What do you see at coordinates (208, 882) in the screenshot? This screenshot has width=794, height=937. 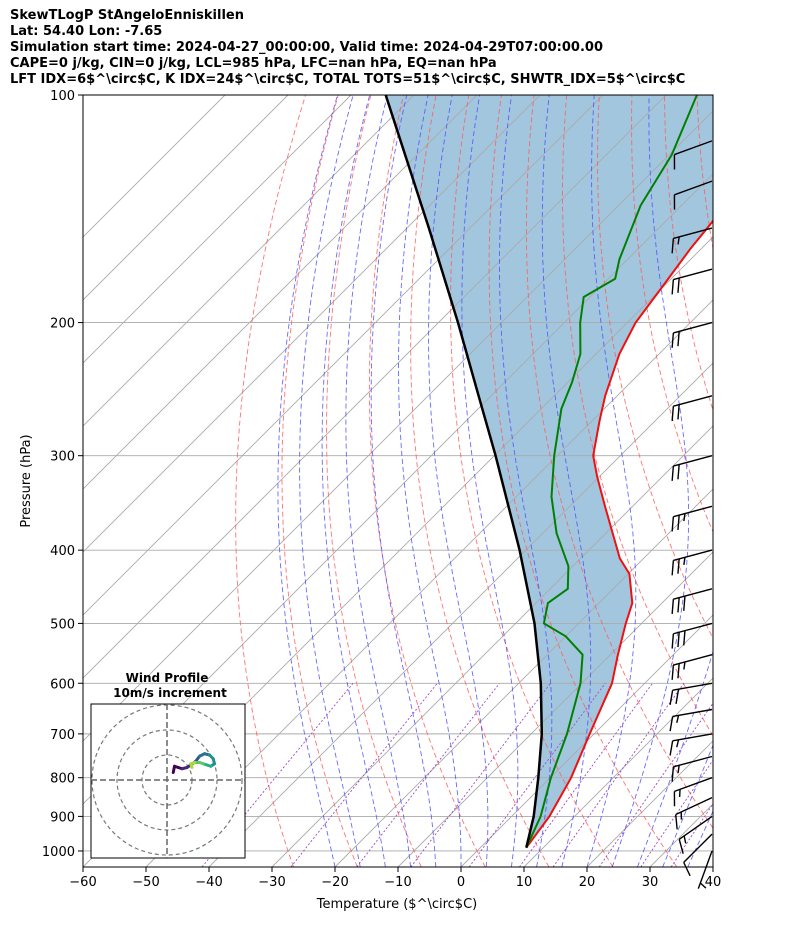 I see `x-tick-label: −40` at bounding box center [208, 882].